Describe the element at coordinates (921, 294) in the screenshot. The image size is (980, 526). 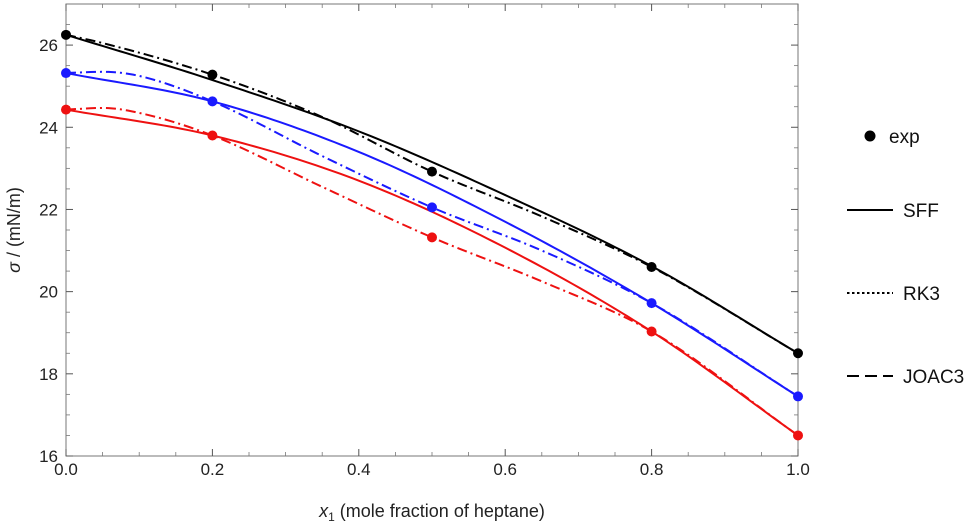
I see `legend-rk3-label: RK3` at that location.